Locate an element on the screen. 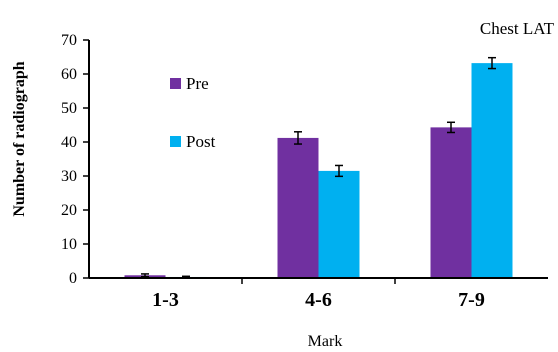 The height and width of the screenshot is (352, 558). y-axis-title: Number of radiograph is located at coordinates (19, 138).